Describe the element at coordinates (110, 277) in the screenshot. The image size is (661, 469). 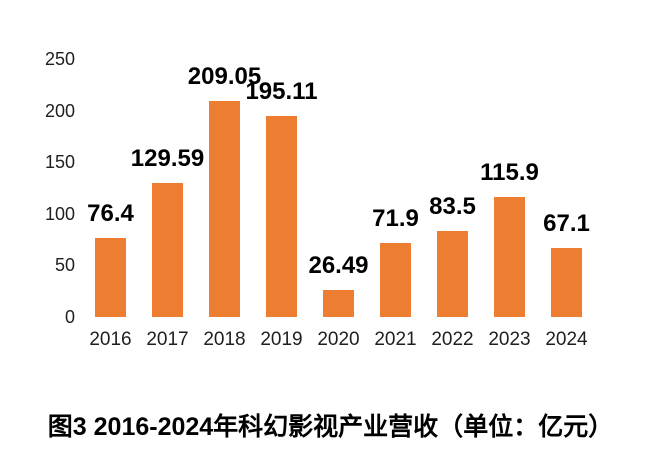
I see `bar-2016` at that location.